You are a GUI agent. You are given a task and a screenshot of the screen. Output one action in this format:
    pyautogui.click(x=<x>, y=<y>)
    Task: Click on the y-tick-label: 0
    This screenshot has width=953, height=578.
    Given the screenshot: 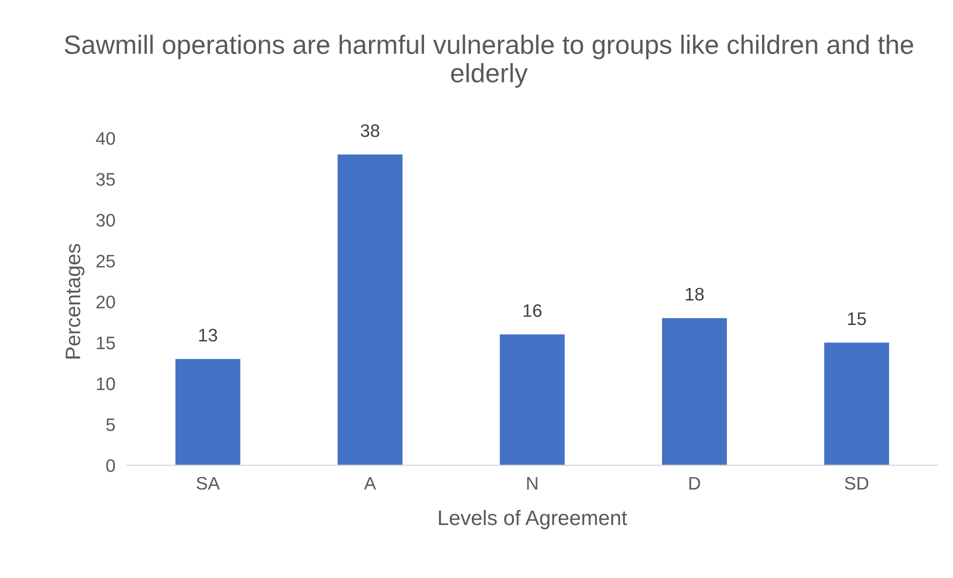 What is the action you would take?
    pyautogui.click(x=110, y=465)
    